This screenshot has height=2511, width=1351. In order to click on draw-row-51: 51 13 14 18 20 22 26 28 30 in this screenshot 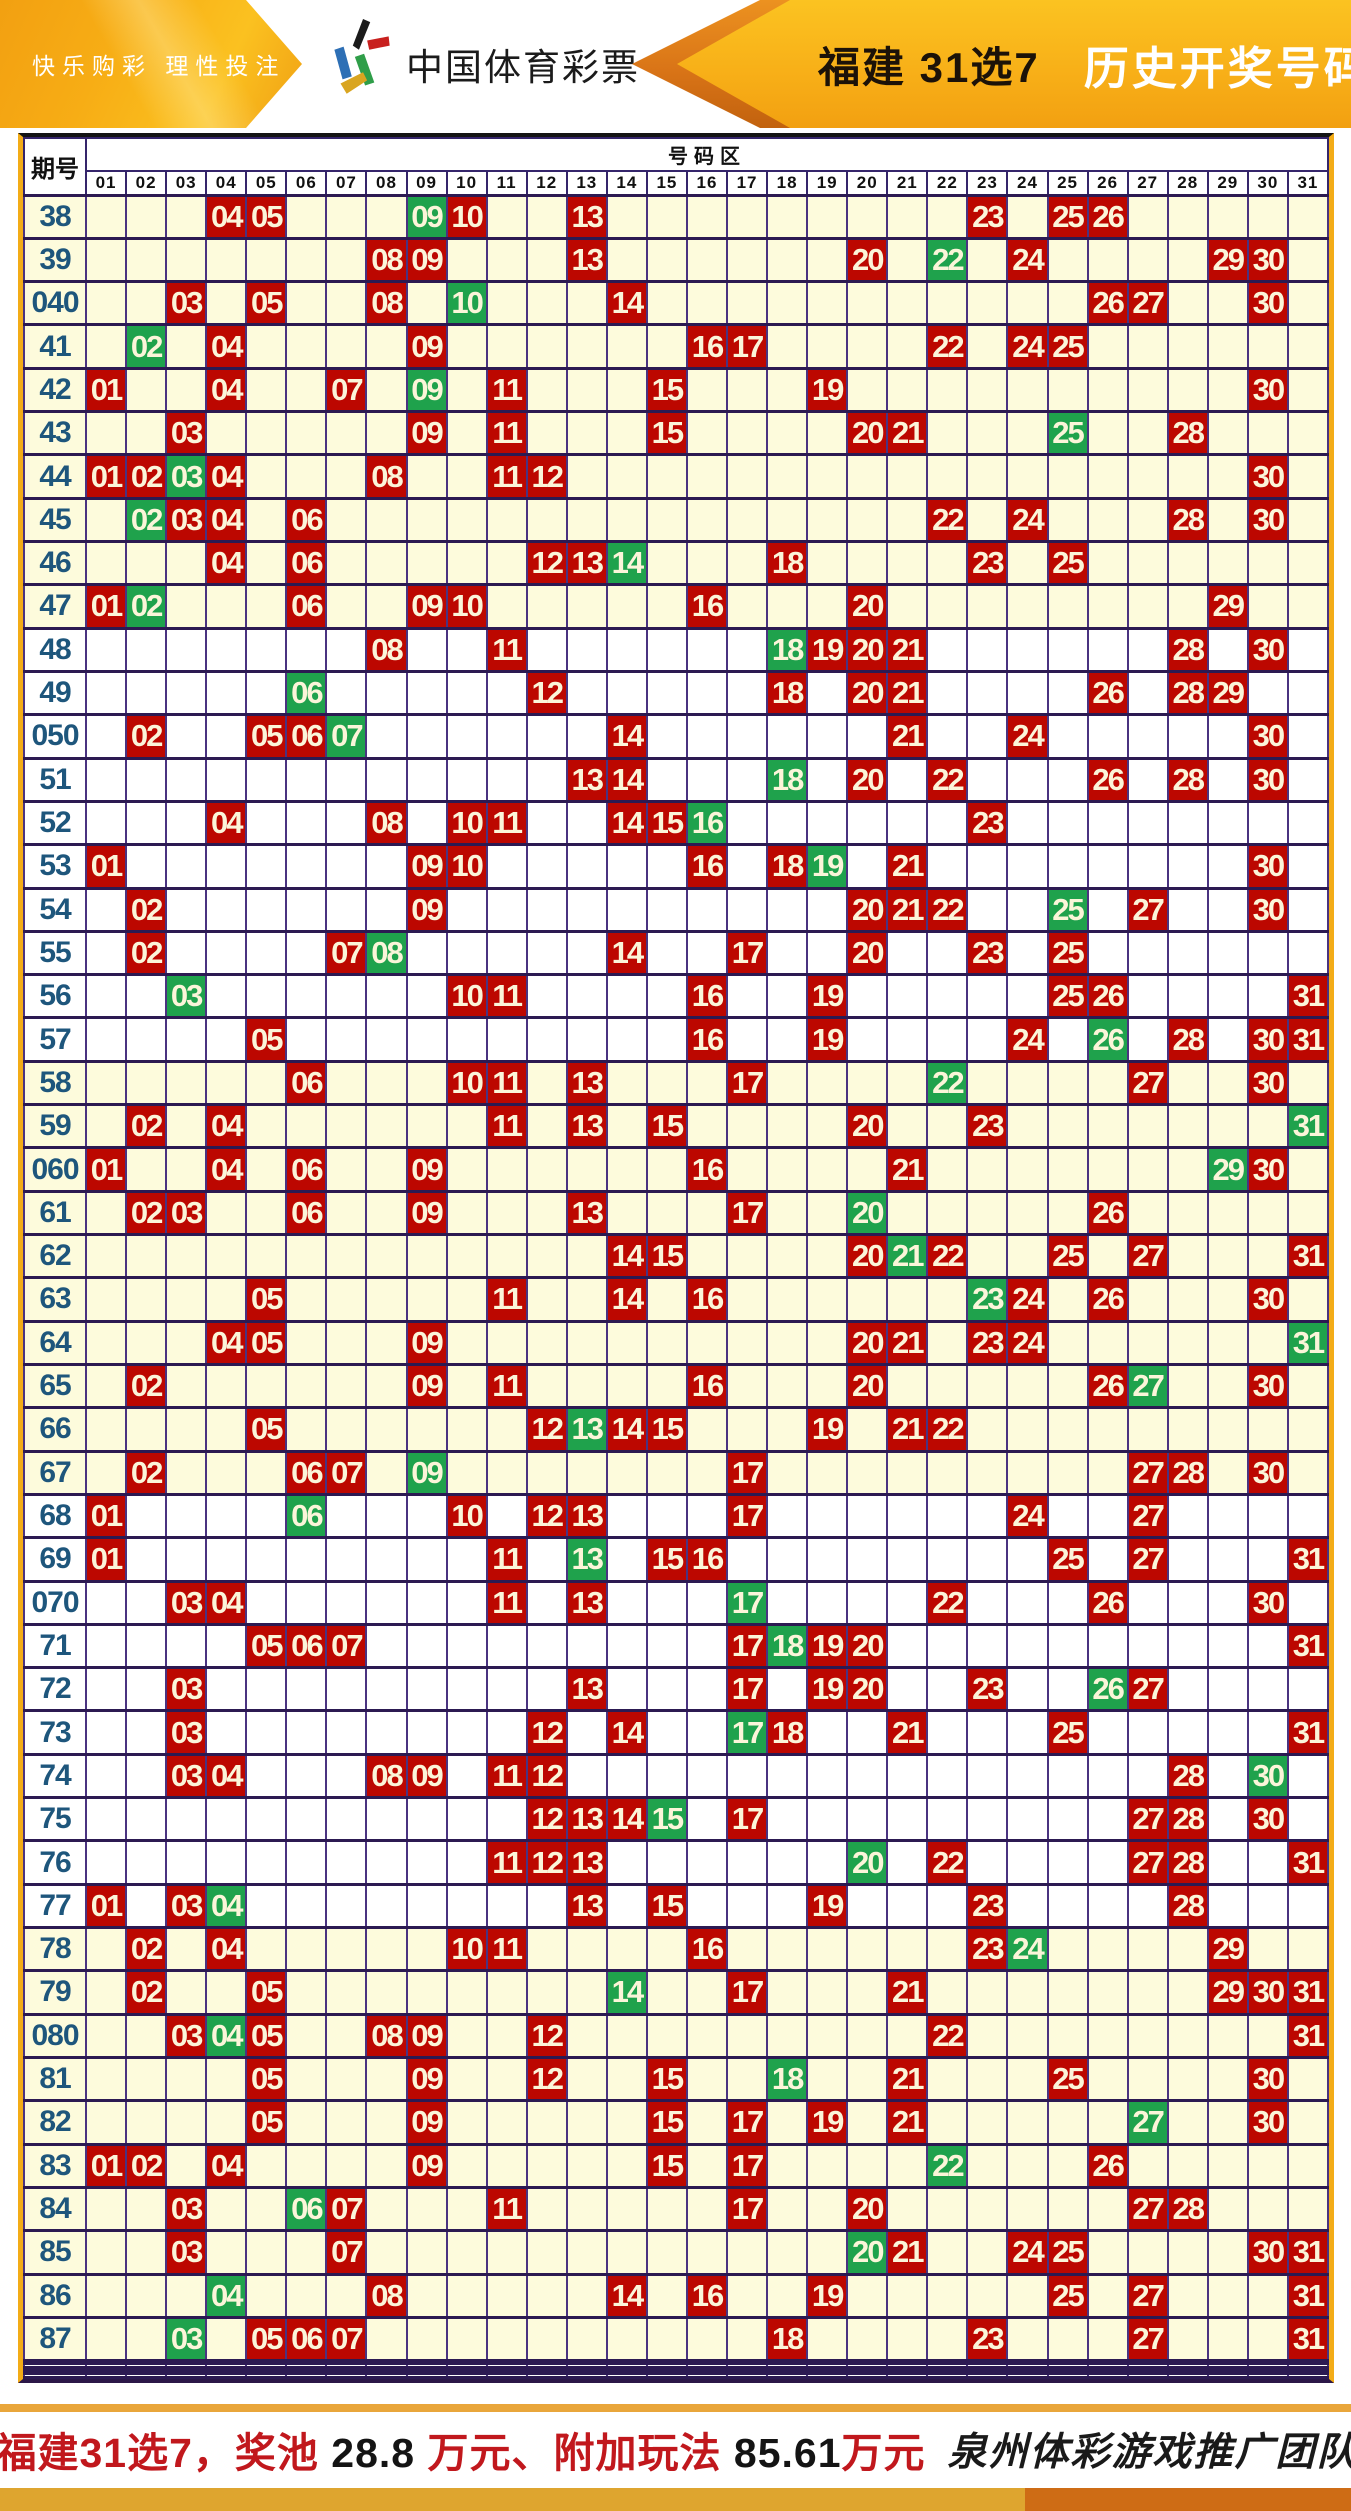, I will do `click(676, 779)`.